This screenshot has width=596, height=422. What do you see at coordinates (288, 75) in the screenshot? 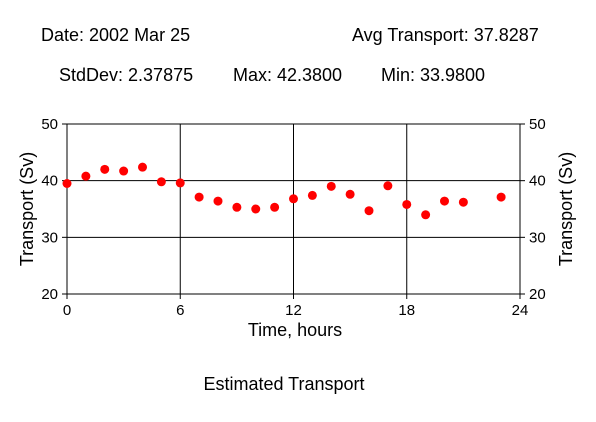
I see `max-label: Max: 42.3800` at bounding box center [288, 75].